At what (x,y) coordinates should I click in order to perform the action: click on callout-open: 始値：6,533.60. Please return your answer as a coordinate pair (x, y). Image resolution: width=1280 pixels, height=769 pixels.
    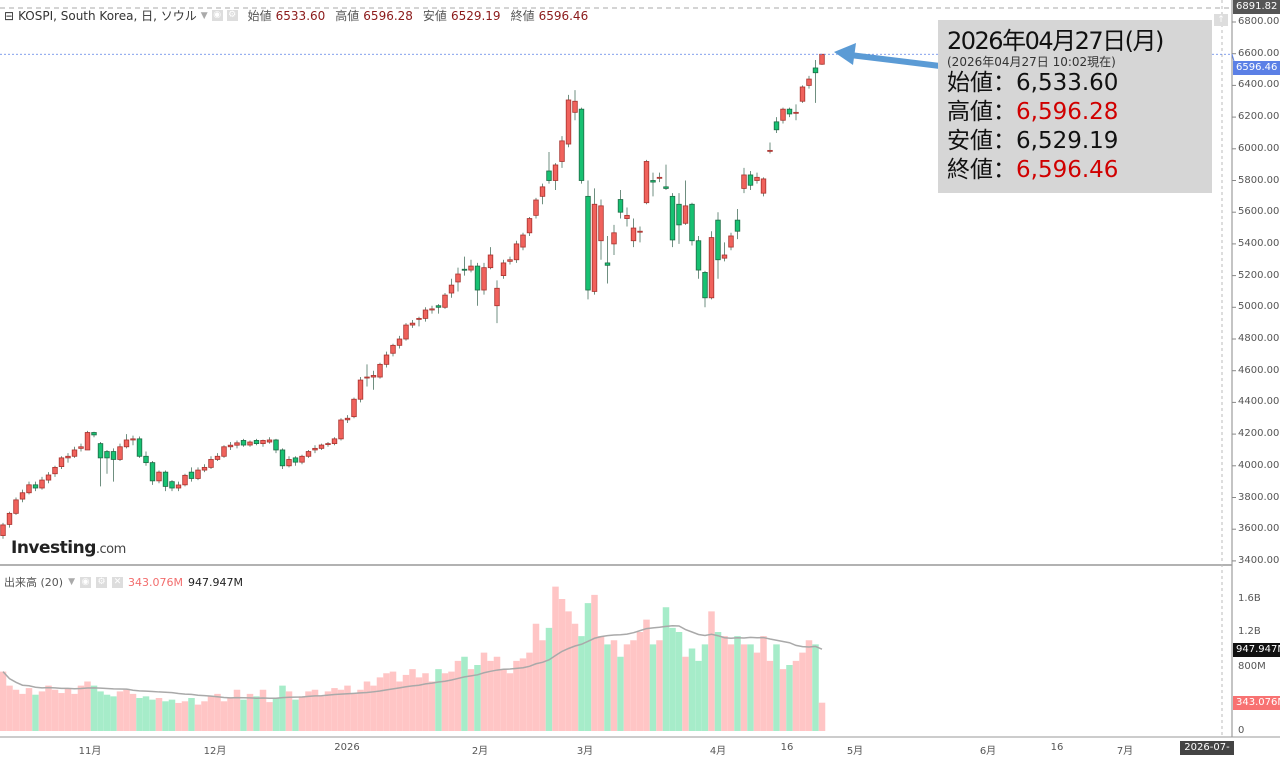
    Looking at the image, I should click on (1033, 83).